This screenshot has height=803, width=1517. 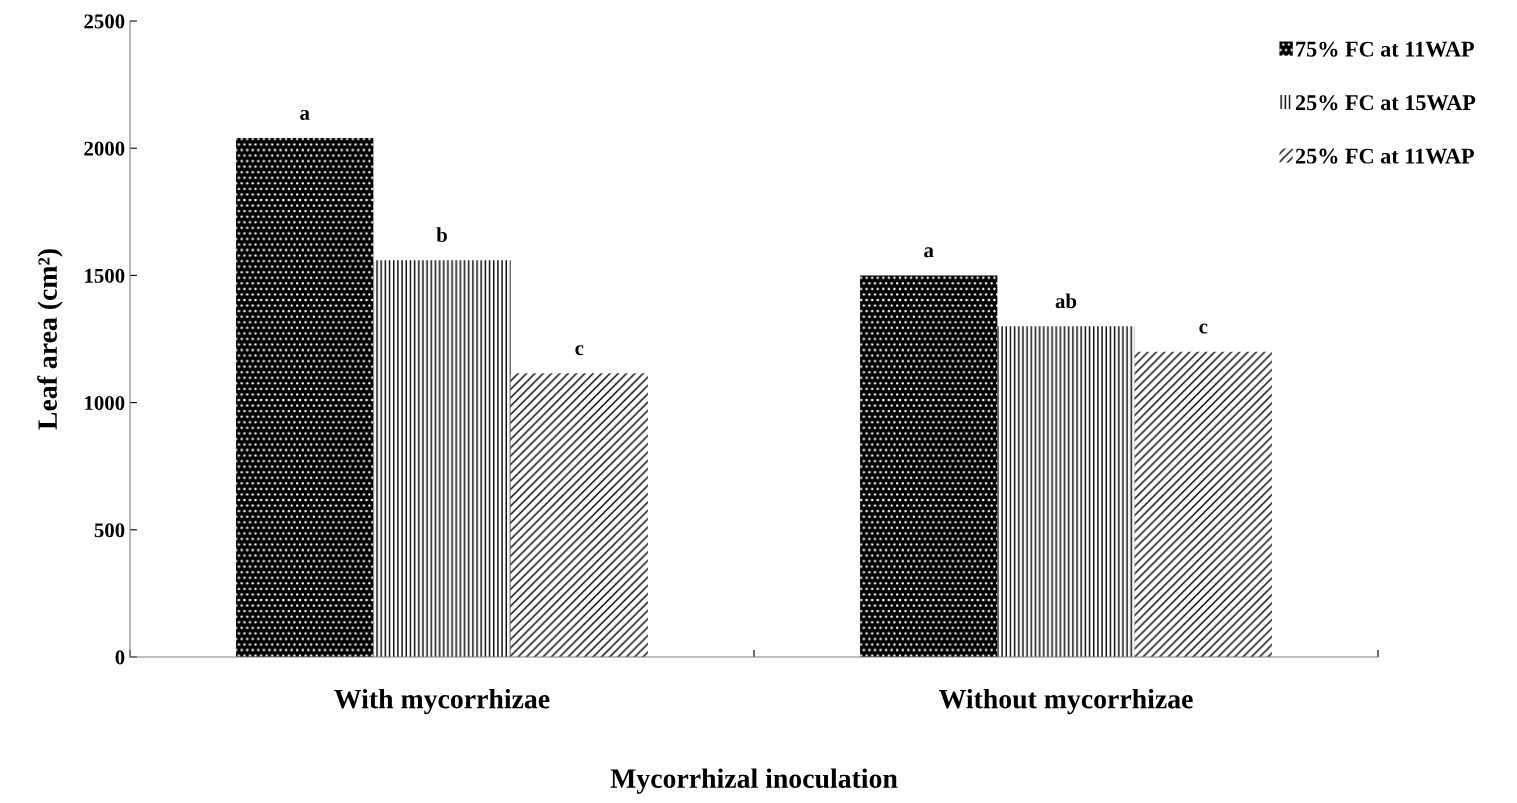 I want to click on data-label: ab, so click(x=1066, y=301).